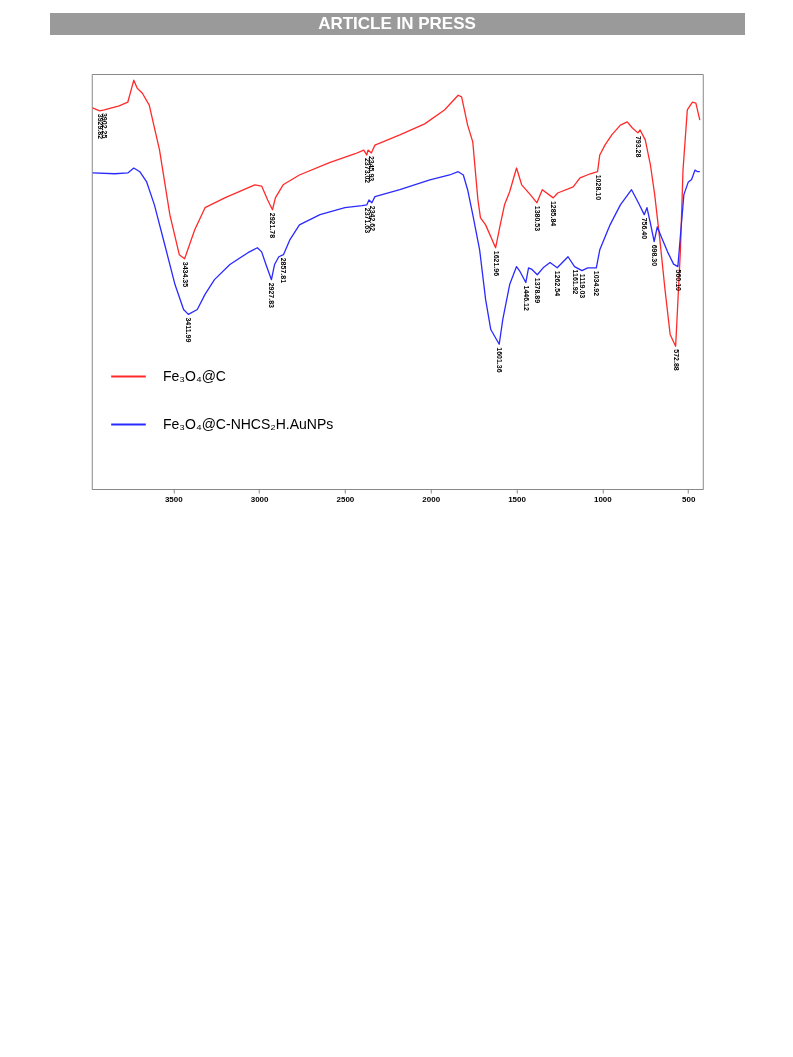  I want to click on x-tick-label: 500, so click(688, 499).